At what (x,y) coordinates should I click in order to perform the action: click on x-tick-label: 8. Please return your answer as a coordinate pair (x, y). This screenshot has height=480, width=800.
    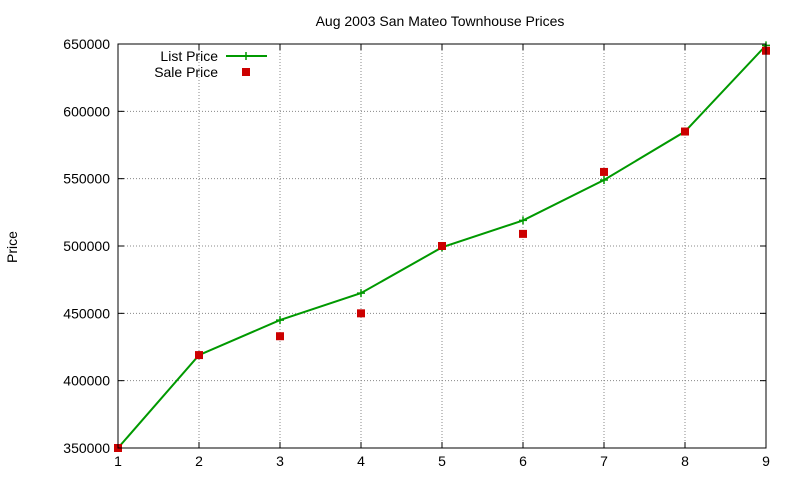
    Looking at the image, I should click on (685, 461).